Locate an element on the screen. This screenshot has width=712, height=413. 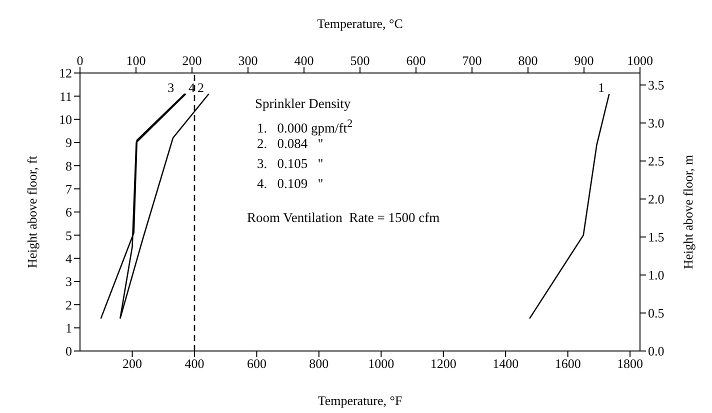
y-tick-label: 5 is located at coordinates (69, 235).